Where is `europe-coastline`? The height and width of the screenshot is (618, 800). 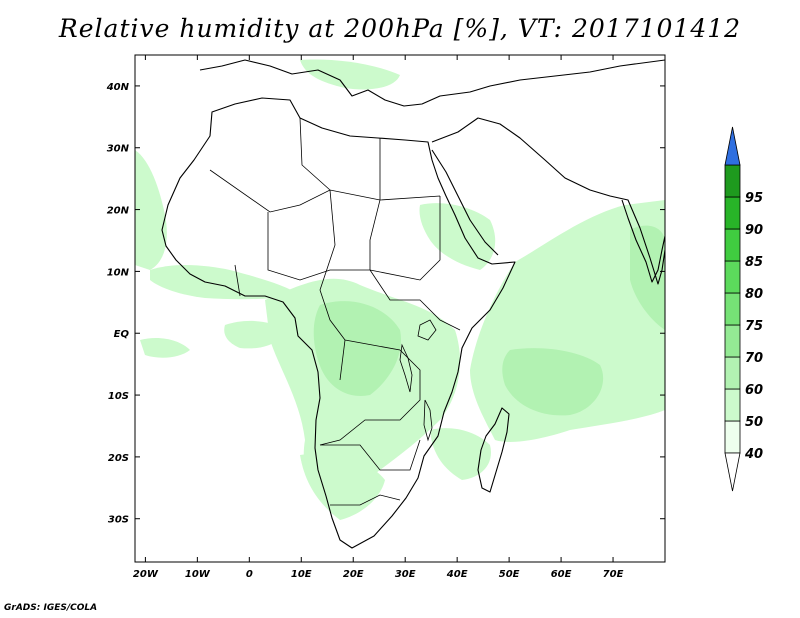 europe-coastline is located at coordinates (432, 83).